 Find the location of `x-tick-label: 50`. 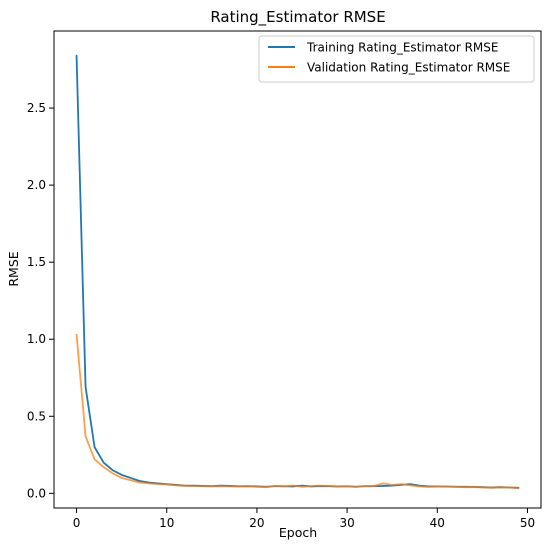

x-tick-label: 50 is located at coordinates (527, 523).